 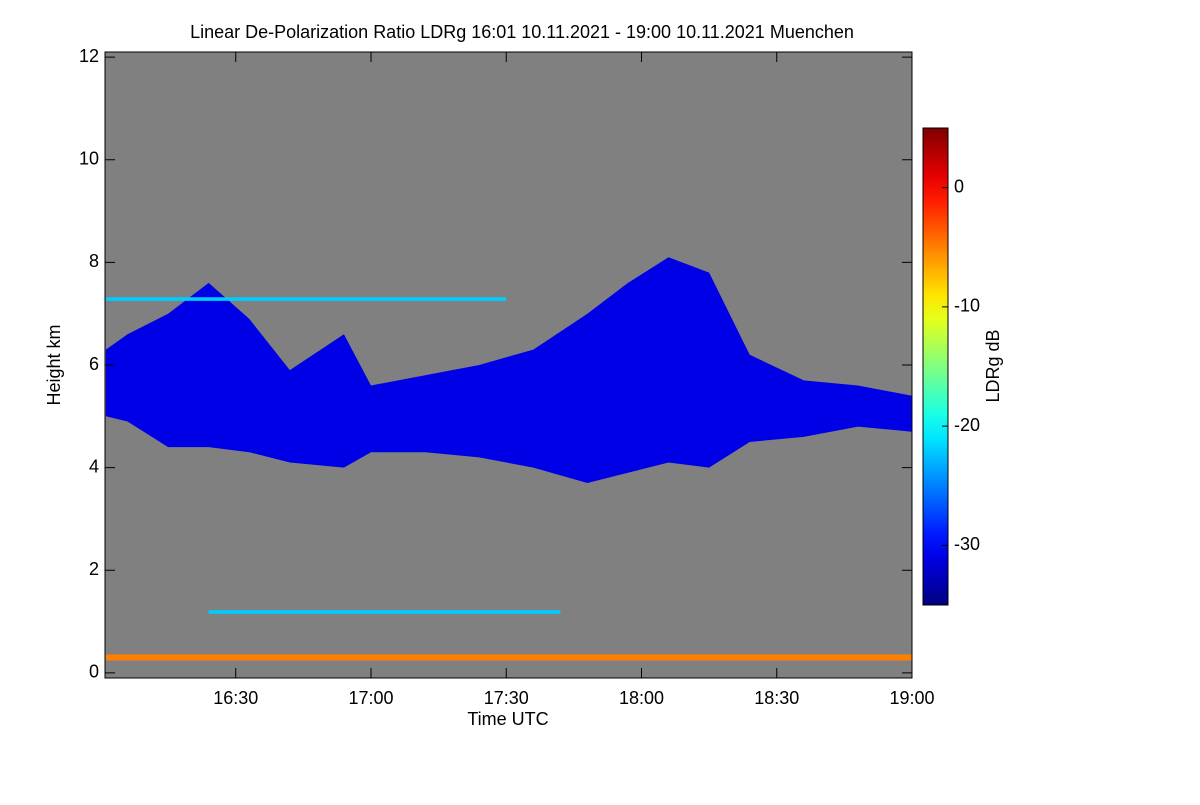 What do you see at coordinates (94, 364) in the screenshot?
I see `y-tick-label: 6` at bounding box center [94, 364].